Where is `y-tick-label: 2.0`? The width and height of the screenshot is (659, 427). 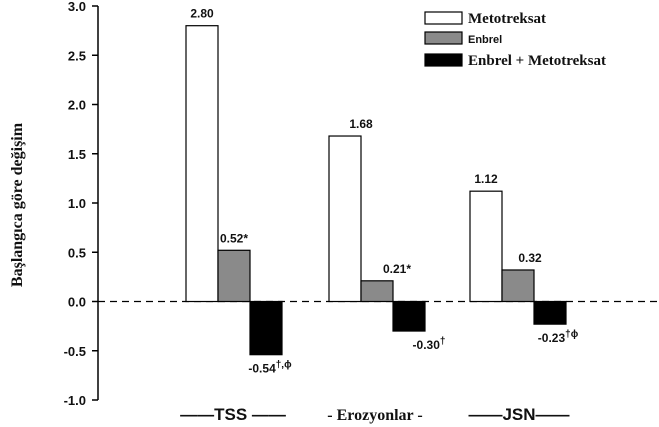 y-tick-label: 2.0 is located at coordinates (77, 105).